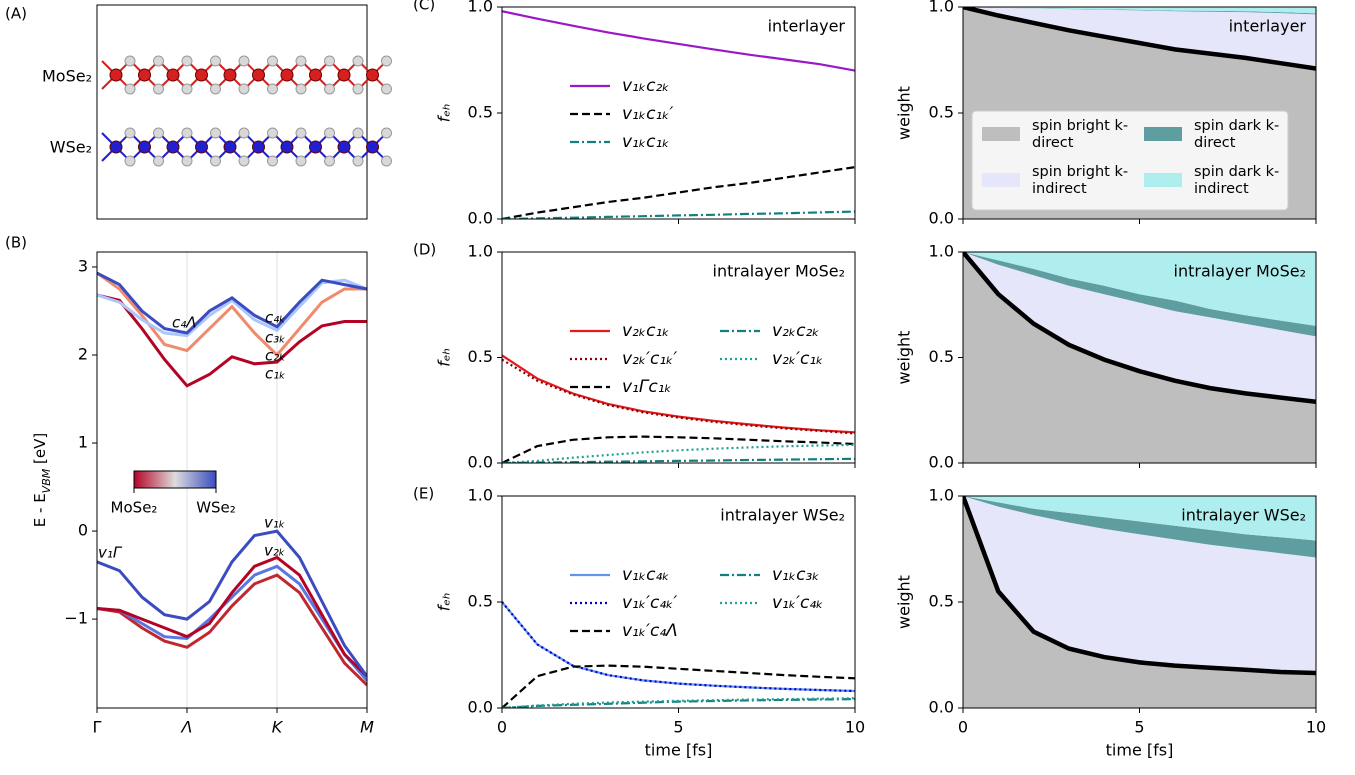 The height and width of the screenshot is (775, 1355). I want to click on layer-label: WSe₂, so click(71, 147).